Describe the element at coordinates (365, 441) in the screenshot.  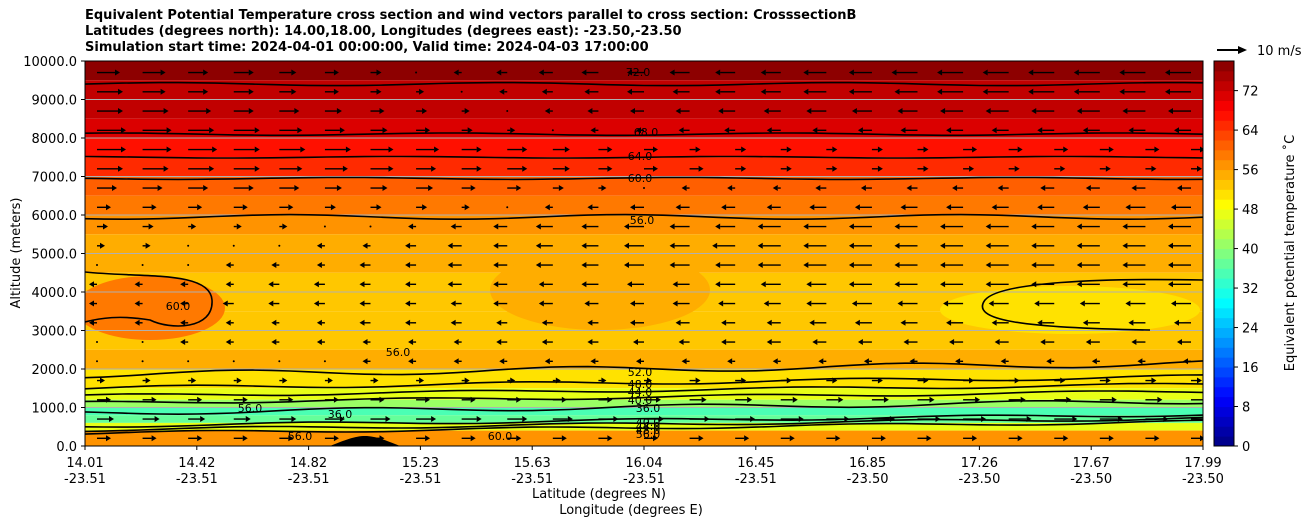
I see `terrain-bump` at that location.